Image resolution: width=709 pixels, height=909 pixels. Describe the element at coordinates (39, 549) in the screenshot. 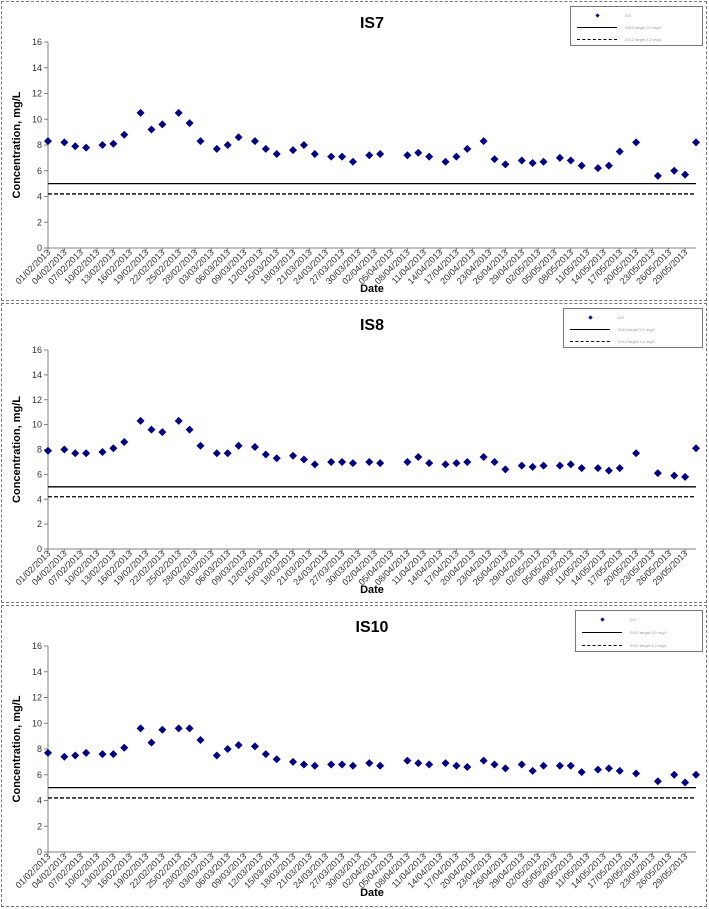

I see `y-tick-label: 0` at that location.